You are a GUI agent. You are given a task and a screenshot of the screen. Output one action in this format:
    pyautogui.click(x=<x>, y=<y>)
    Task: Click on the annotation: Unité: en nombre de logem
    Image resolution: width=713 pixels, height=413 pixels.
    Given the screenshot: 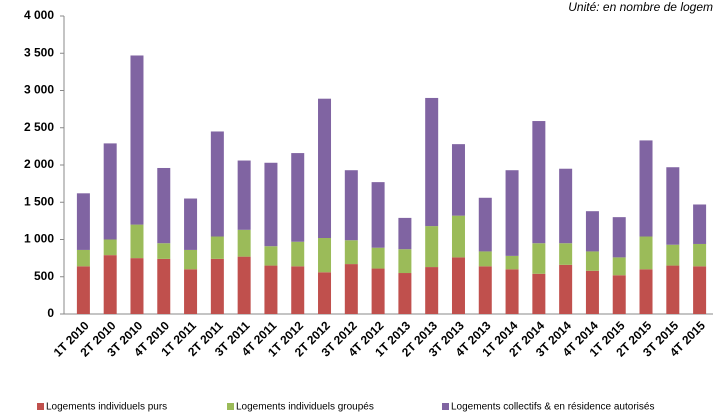 What is the action you would take?
    pyautogui.click(x=640, y=7)
    